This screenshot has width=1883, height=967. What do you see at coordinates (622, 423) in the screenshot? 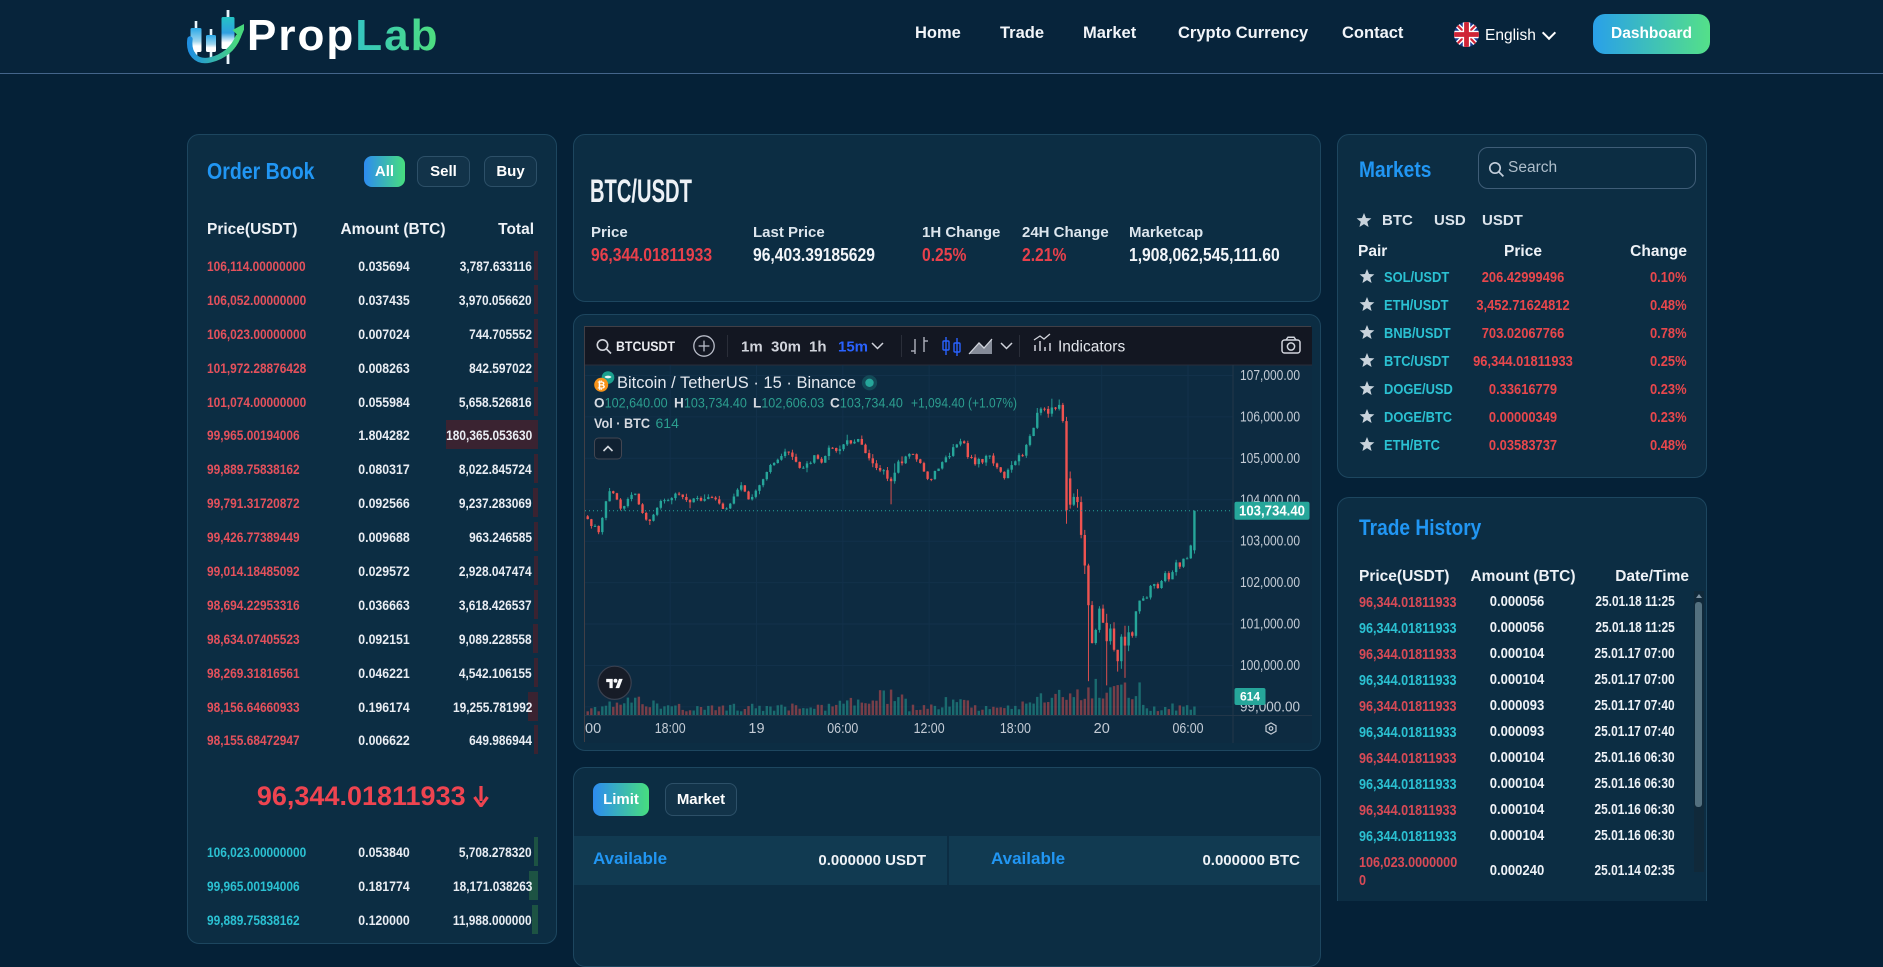
I see `svg-text: Vol · BTC` at bounding box center [622, 423].